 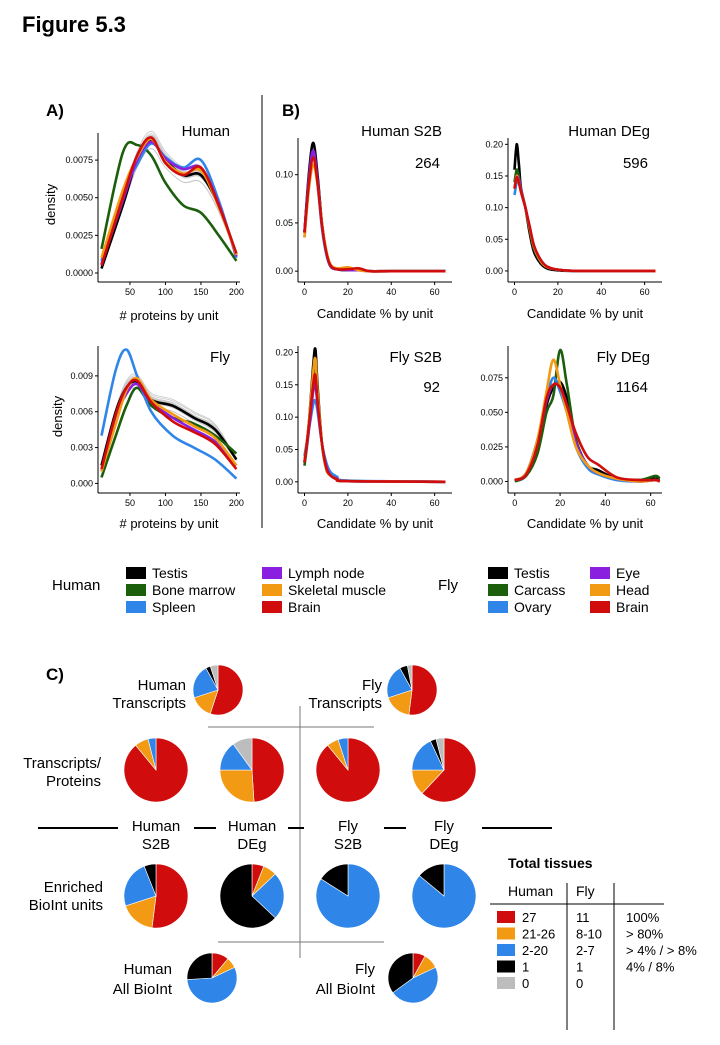 I want to click on pie-en-human-s2b, so click(x=156, y=896).